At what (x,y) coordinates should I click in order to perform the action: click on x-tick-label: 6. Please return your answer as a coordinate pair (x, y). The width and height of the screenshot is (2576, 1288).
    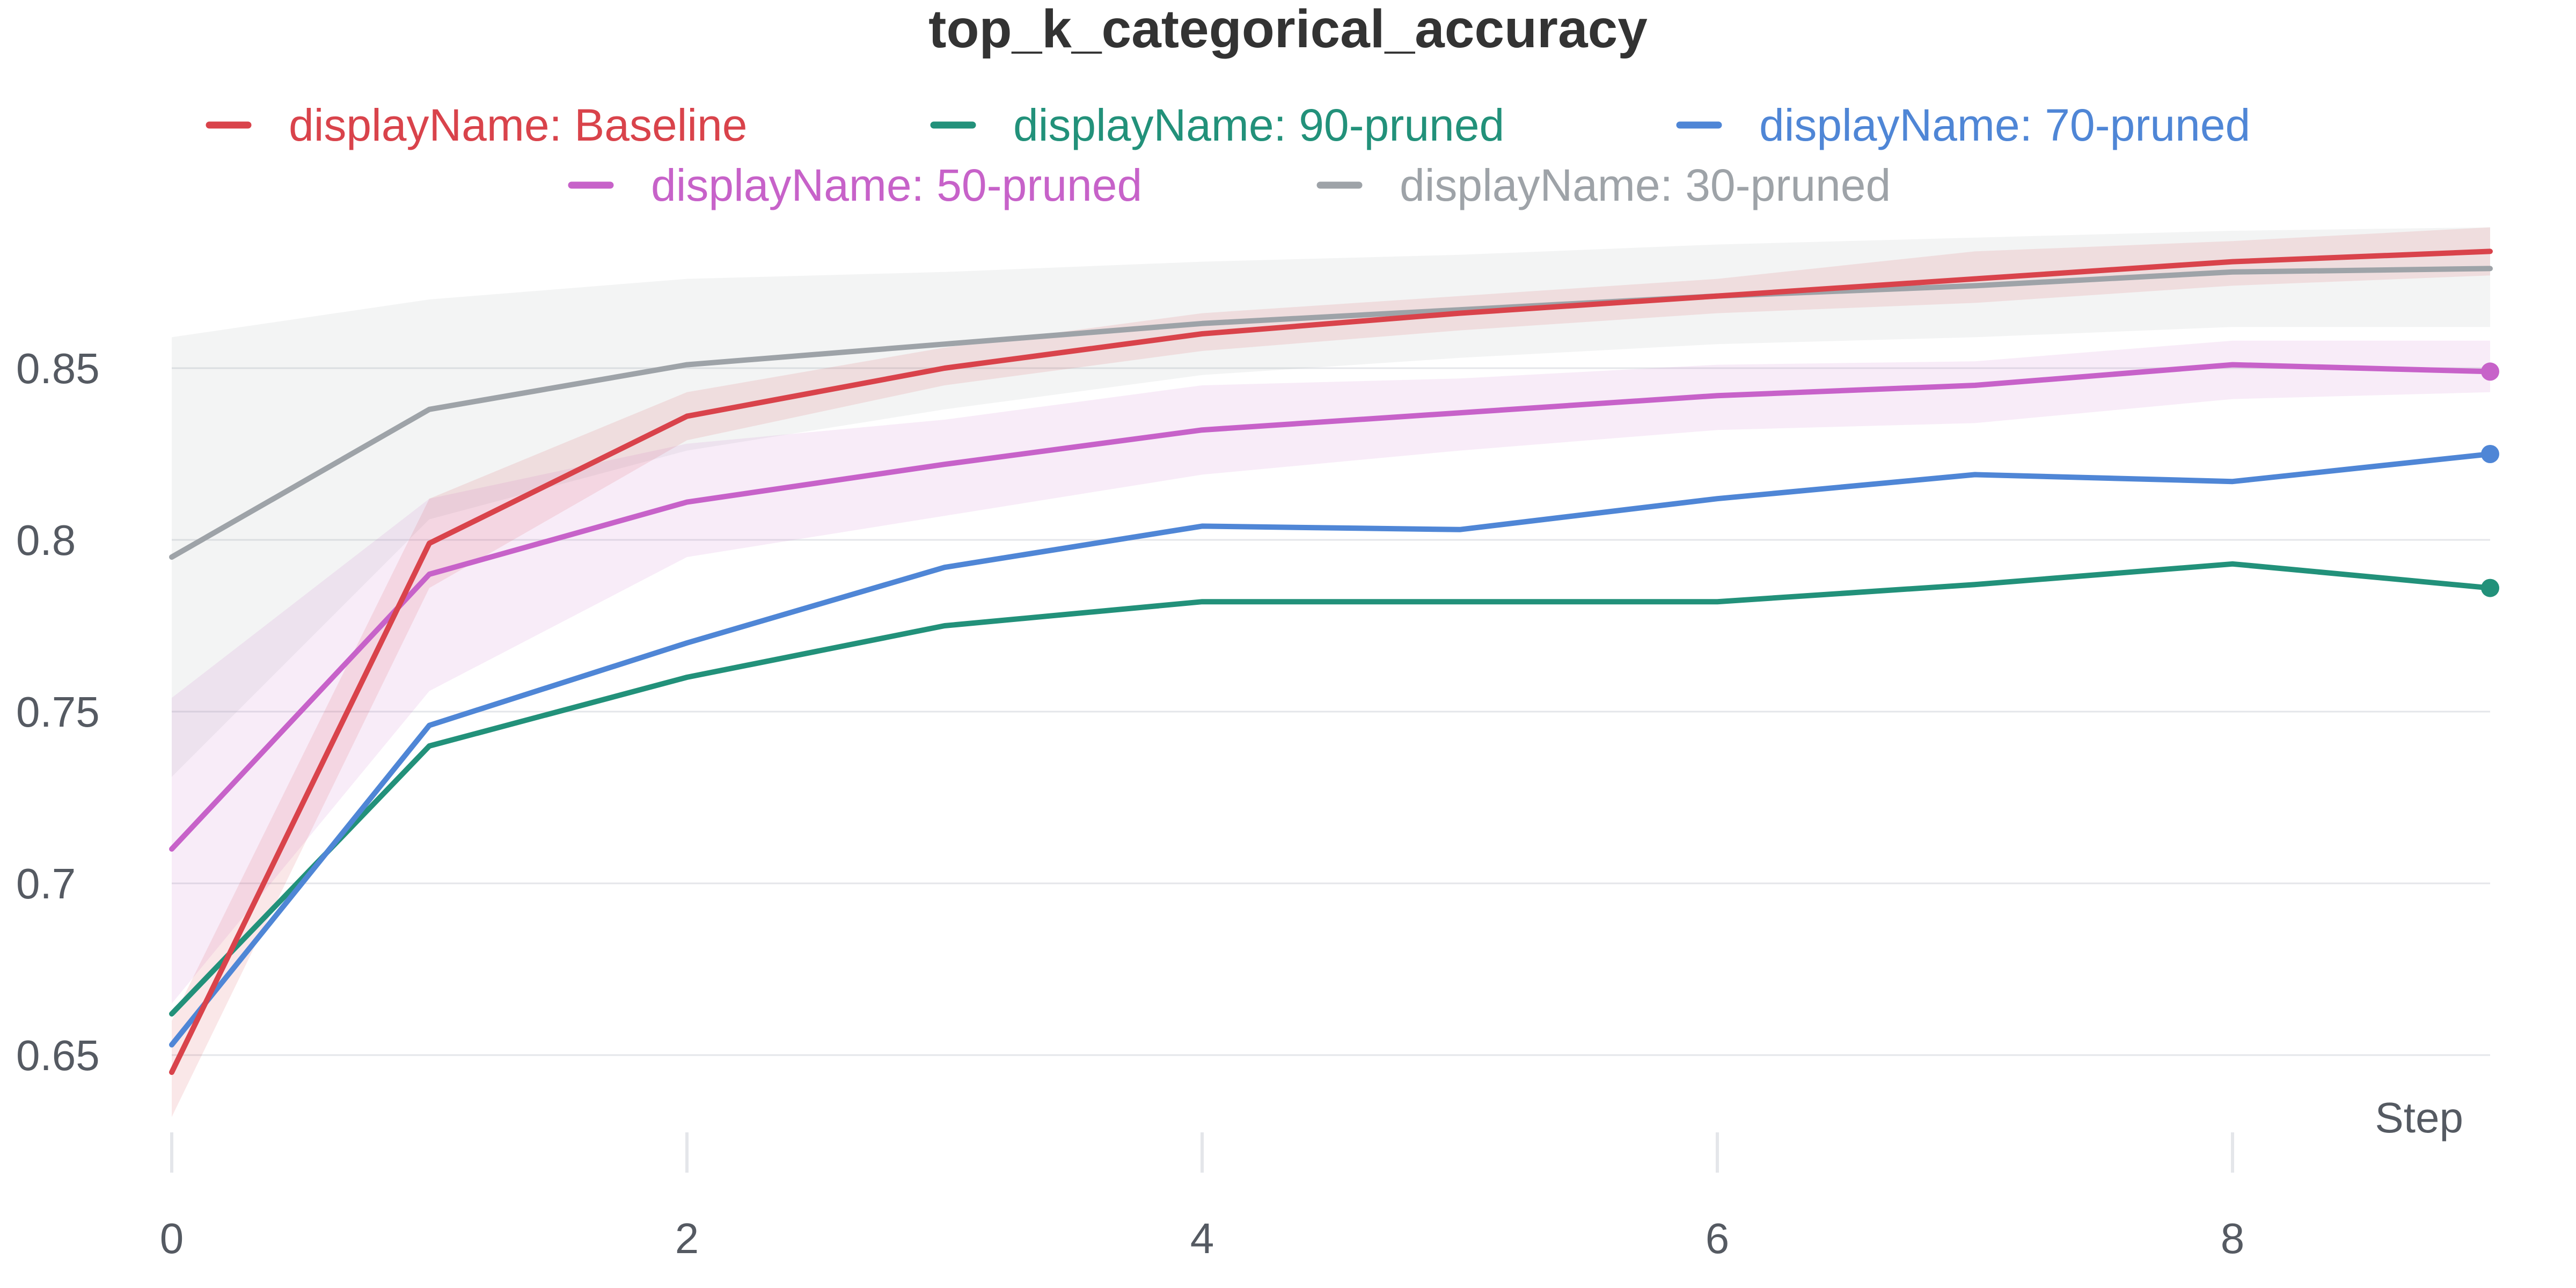
    Looking at the image, I should click on (1718, 1238).